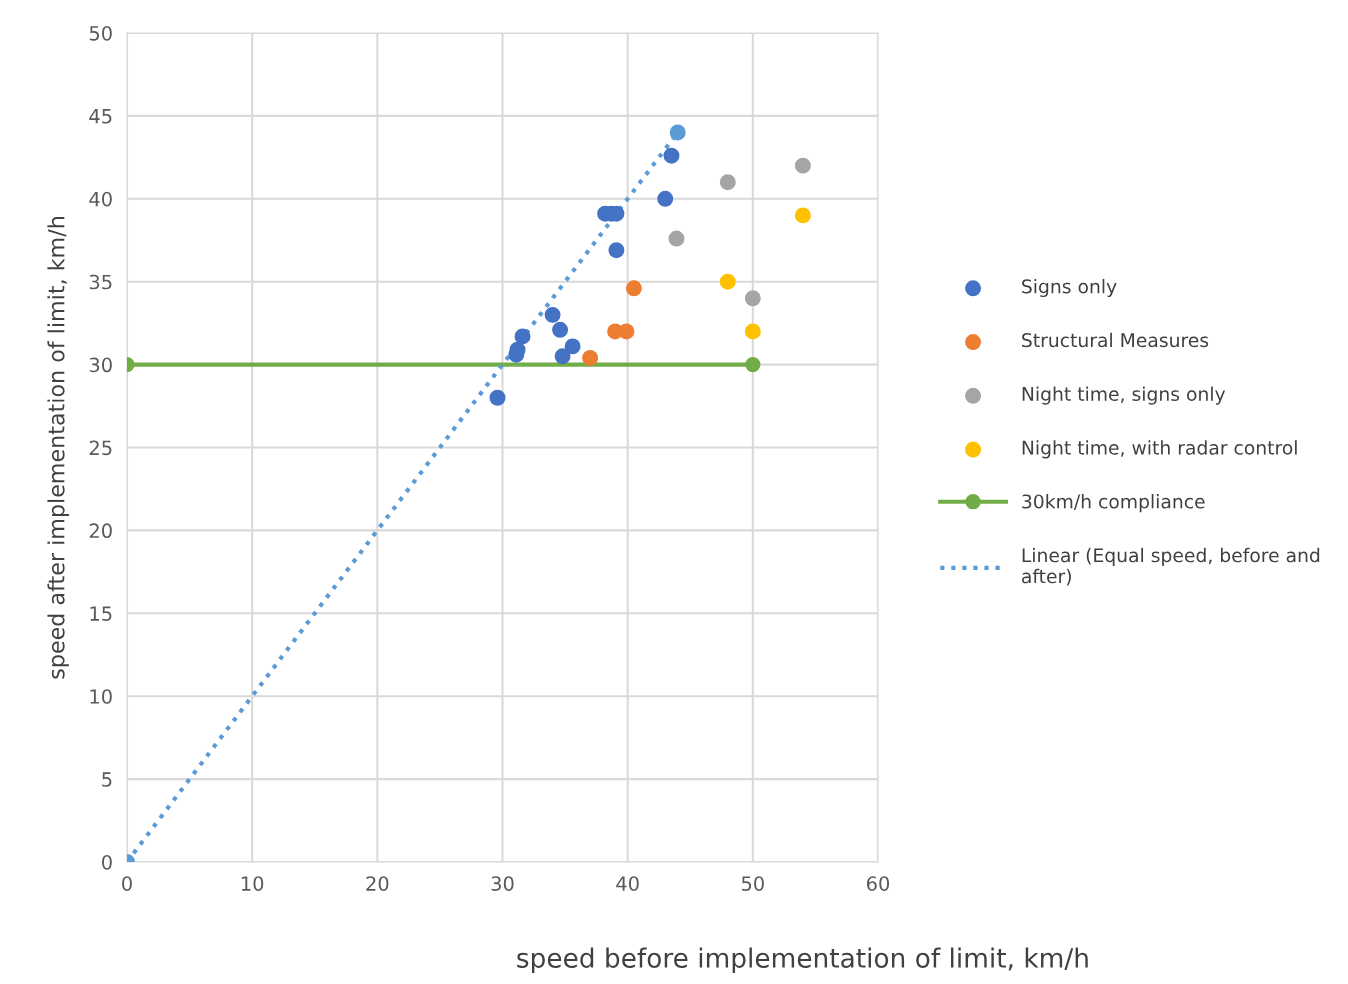 This screenshot has width=1348, height=984. I want to click on x-tick-label: 20, so click(377, 883).